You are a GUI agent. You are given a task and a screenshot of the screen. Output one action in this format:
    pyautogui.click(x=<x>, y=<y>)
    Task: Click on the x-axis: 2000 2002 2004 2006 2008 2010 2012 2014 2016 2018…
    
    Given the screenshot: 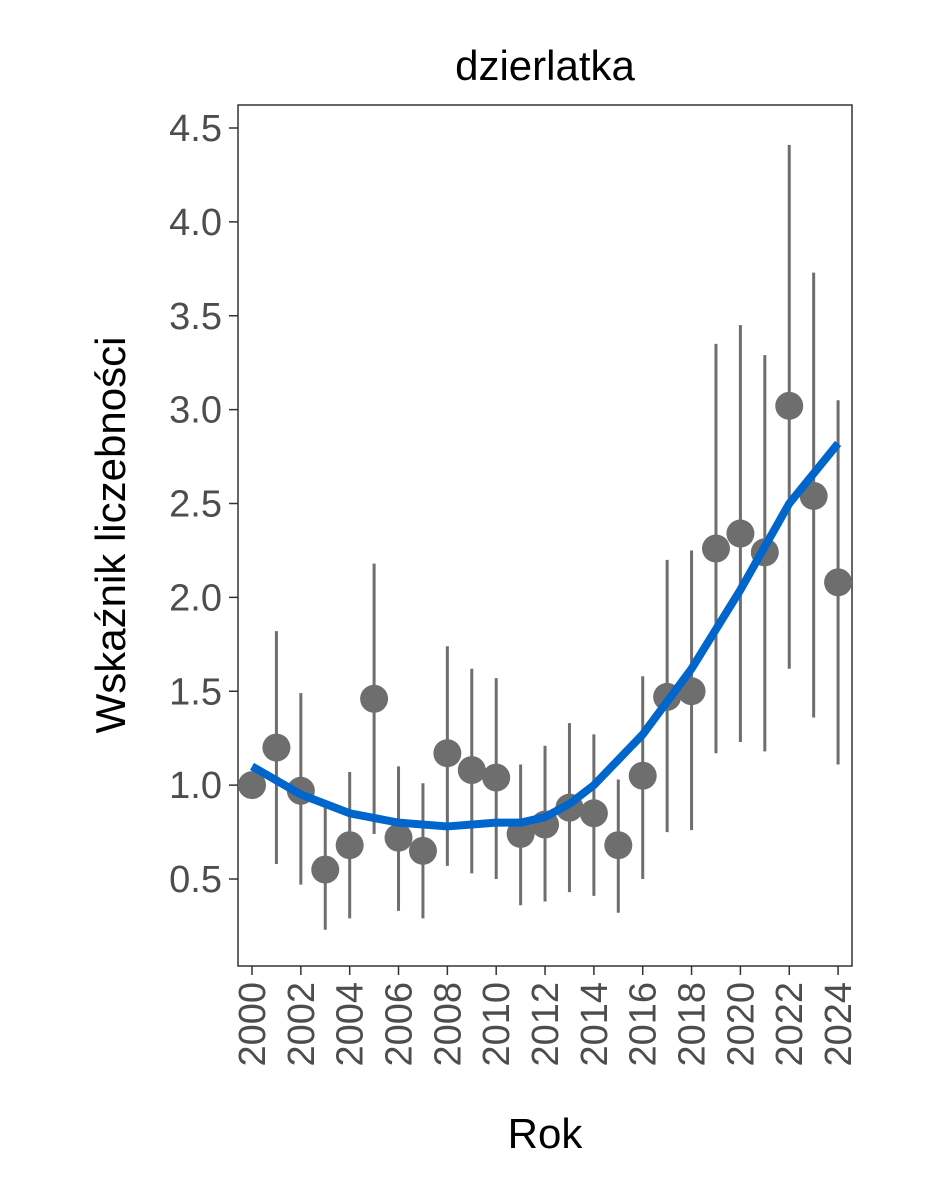 What is the action you would take?
    pyautogui.click(x=546, y=1016)
    